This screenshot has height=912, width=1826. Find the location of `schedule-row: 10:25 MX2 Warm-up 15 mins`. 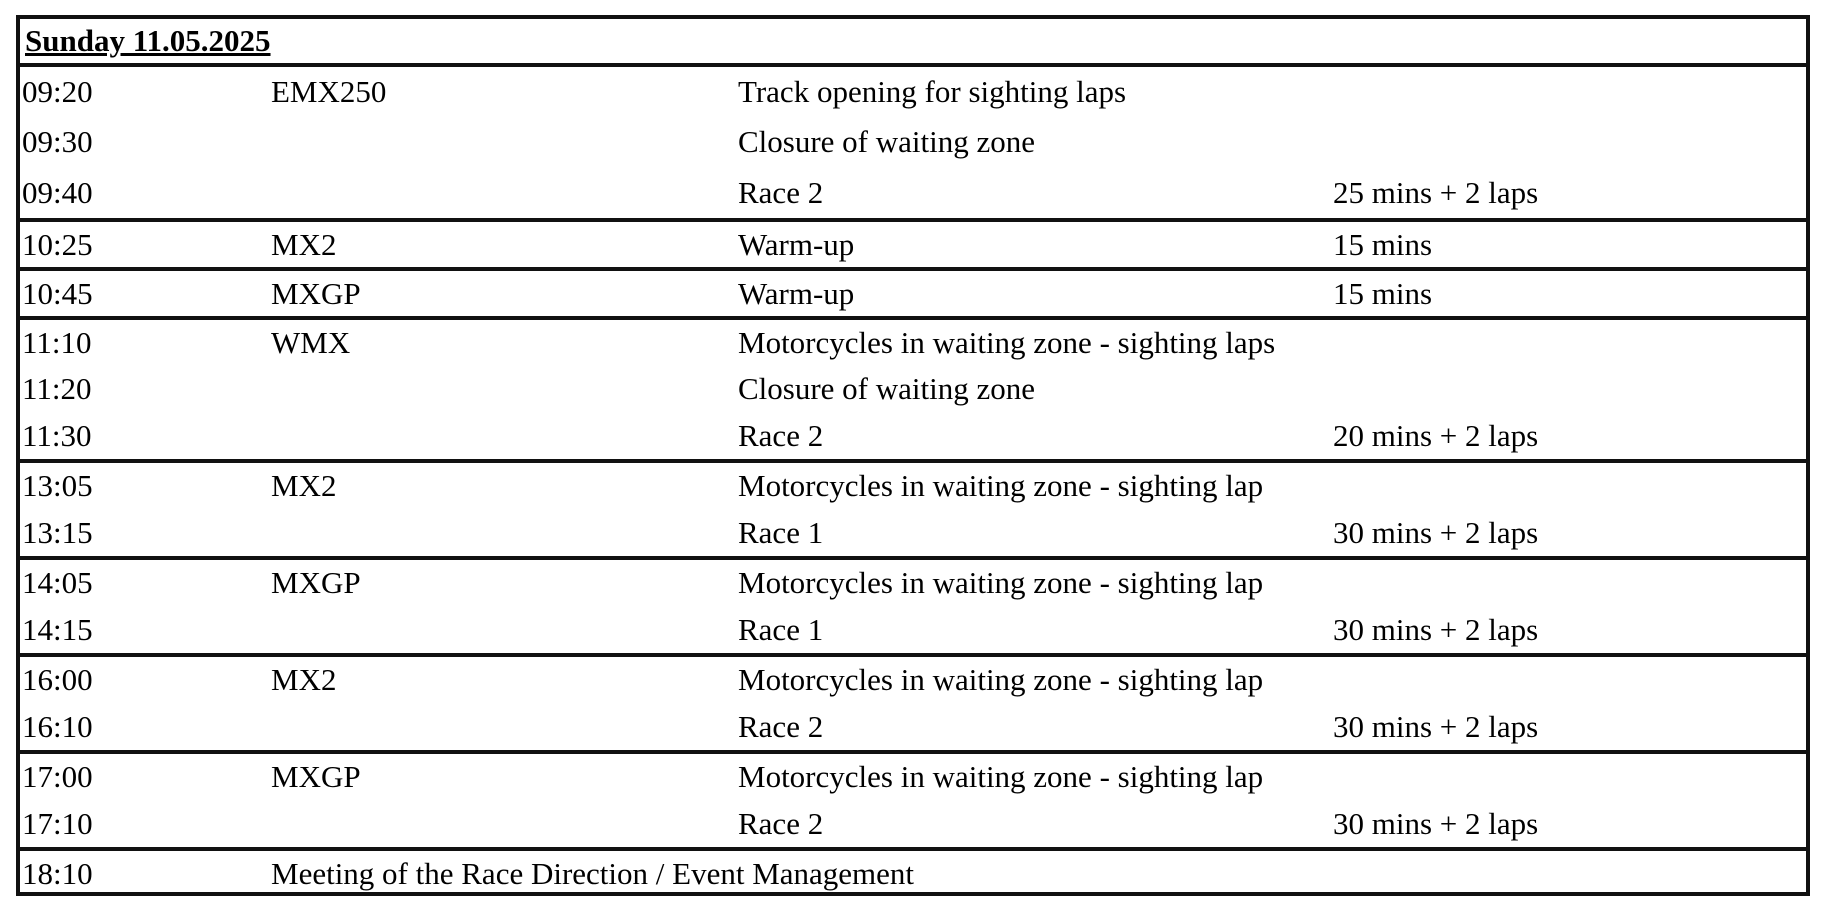

schedule-row: 10:25 MX2 Warm-up 15 mins is located at coordinates (913, 244).